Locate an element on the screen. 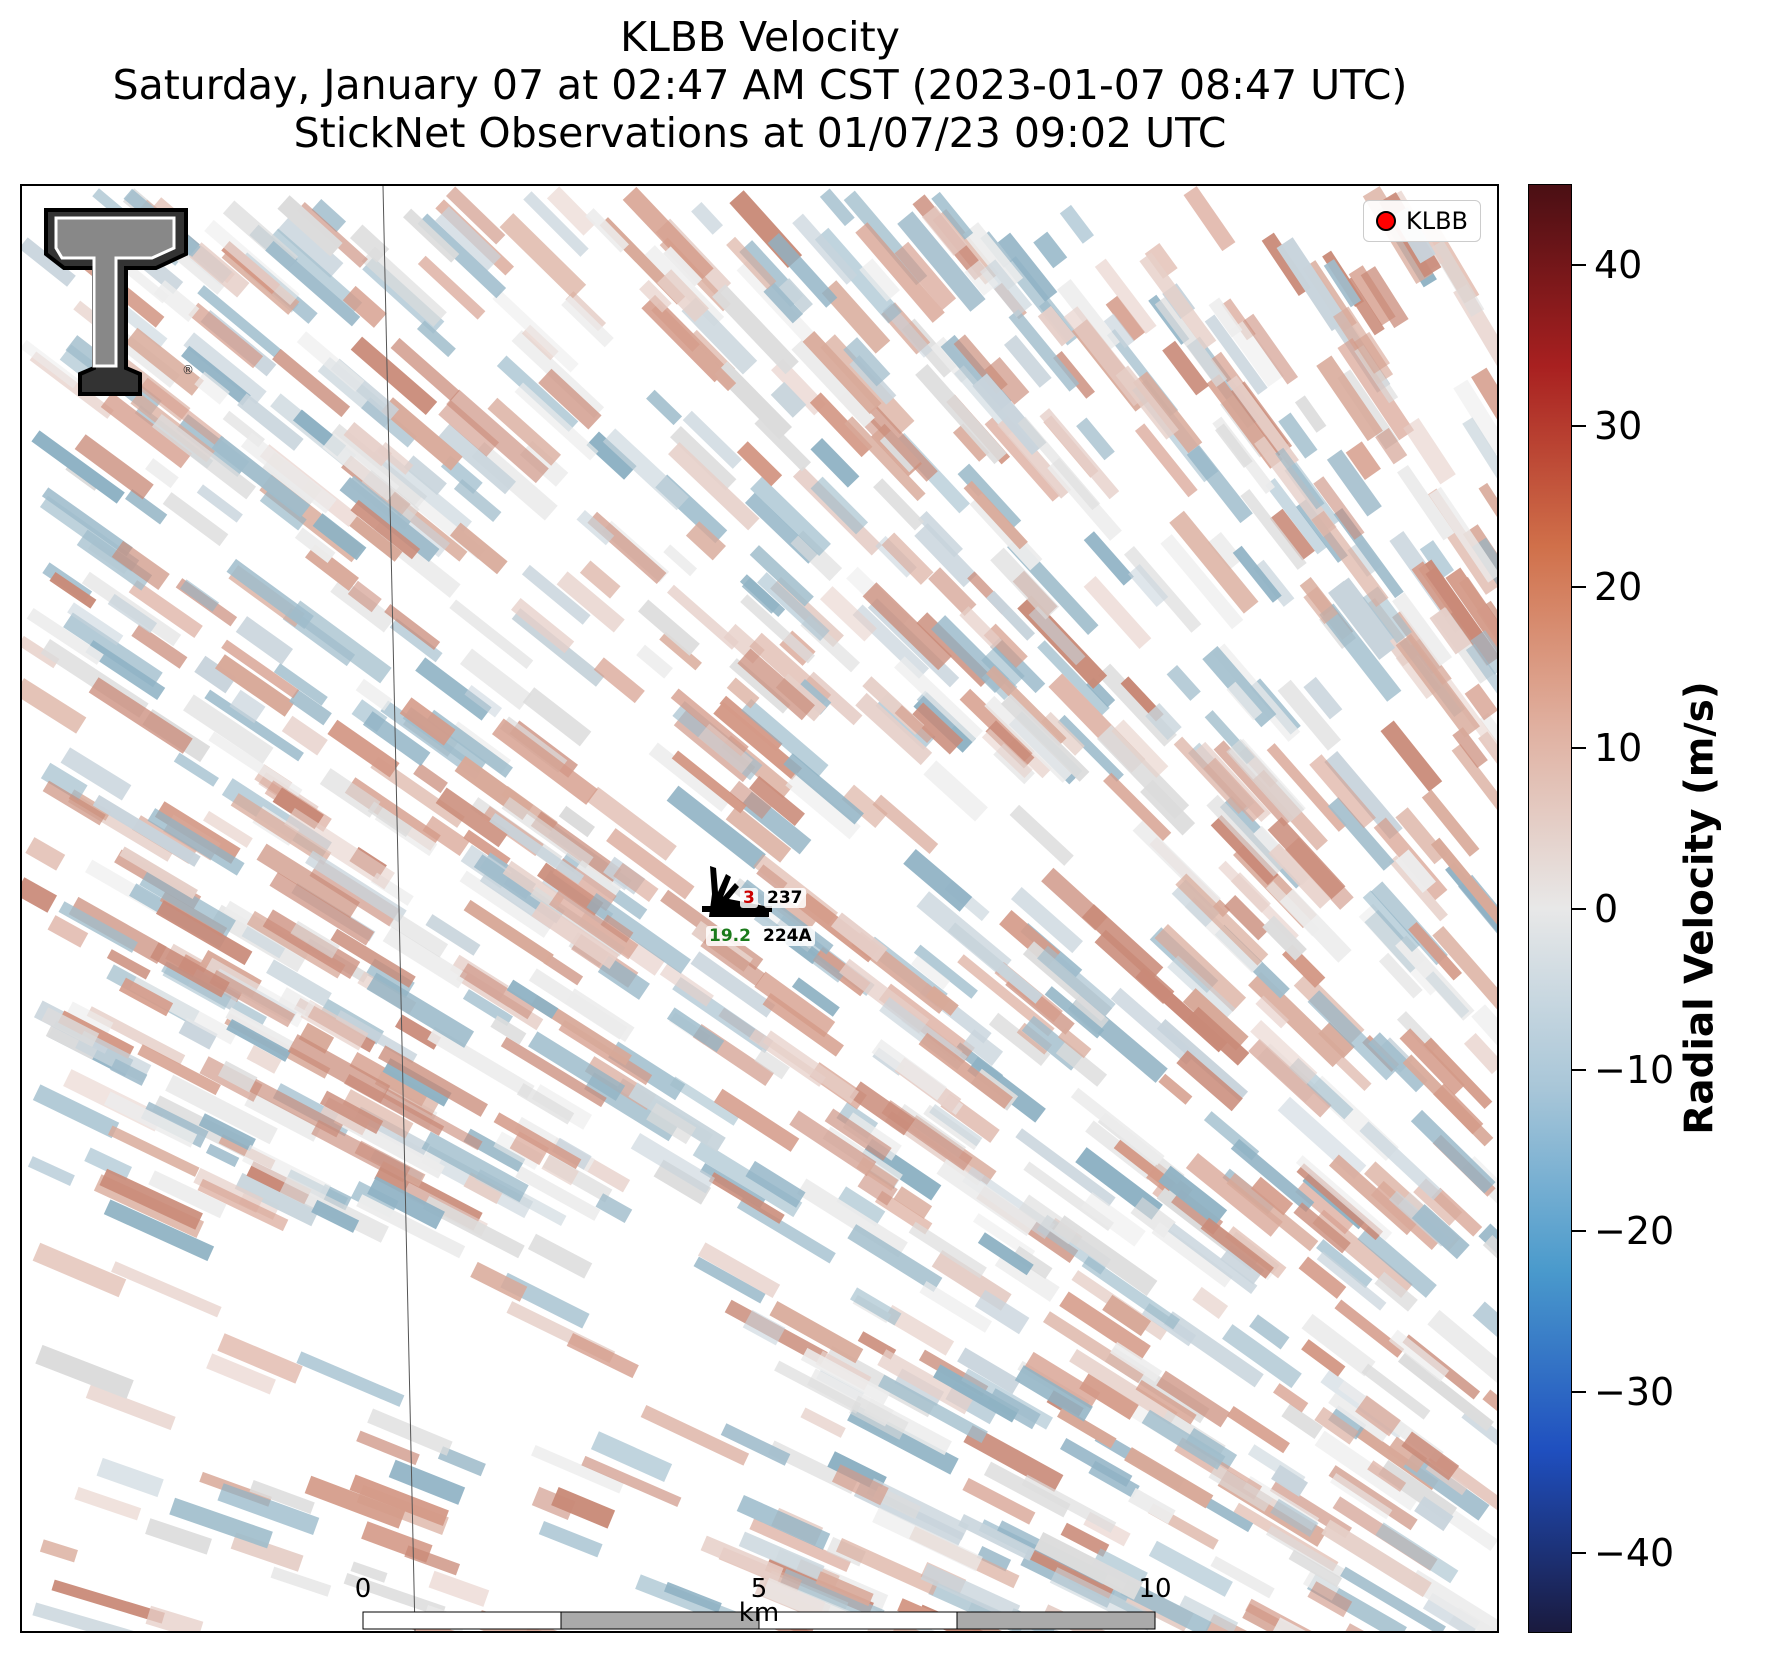 This screenshot has width=1773, height=1680. legend: KLBB is located at coordinates (1421, 221).